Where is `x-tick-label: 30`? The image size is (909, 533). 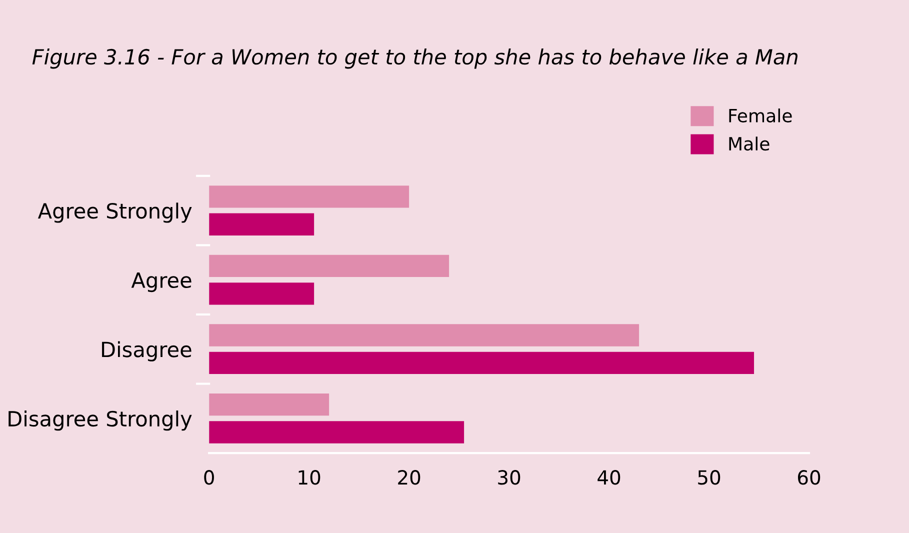
x-tick-label: 30 is located at coordinates (509, 477).